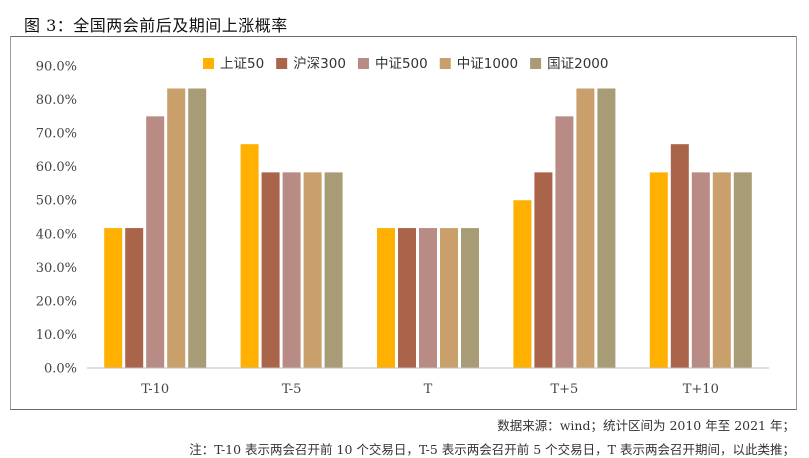  I want to click on bar-沪深300-T, so click(407, 298).